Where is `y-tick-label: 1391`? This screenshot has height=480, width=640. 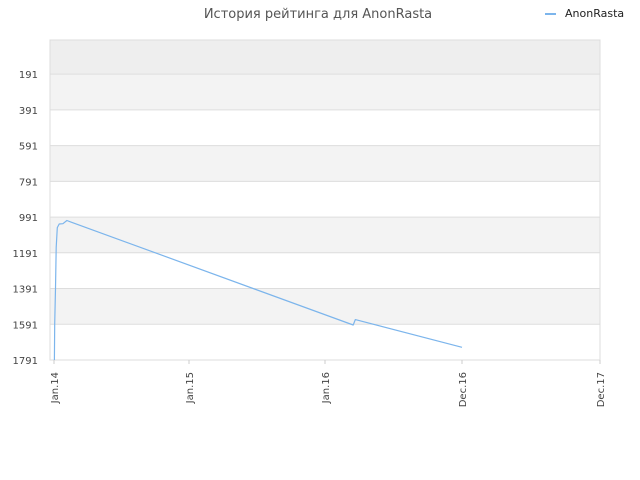 y-tick-label: 1391 is located at coordinates (25, 290).